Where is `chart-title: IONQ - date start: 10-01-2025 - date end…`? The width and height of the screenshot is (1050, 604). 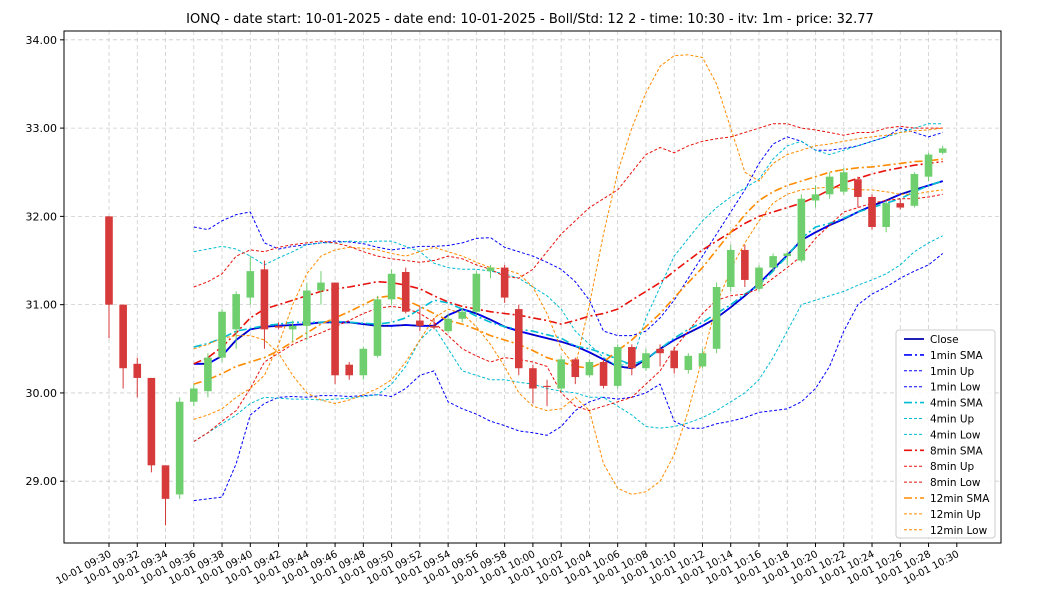
chart-title: IONQ - date start: 10-01-2025 - date end… is located at coordinates (530, 19).